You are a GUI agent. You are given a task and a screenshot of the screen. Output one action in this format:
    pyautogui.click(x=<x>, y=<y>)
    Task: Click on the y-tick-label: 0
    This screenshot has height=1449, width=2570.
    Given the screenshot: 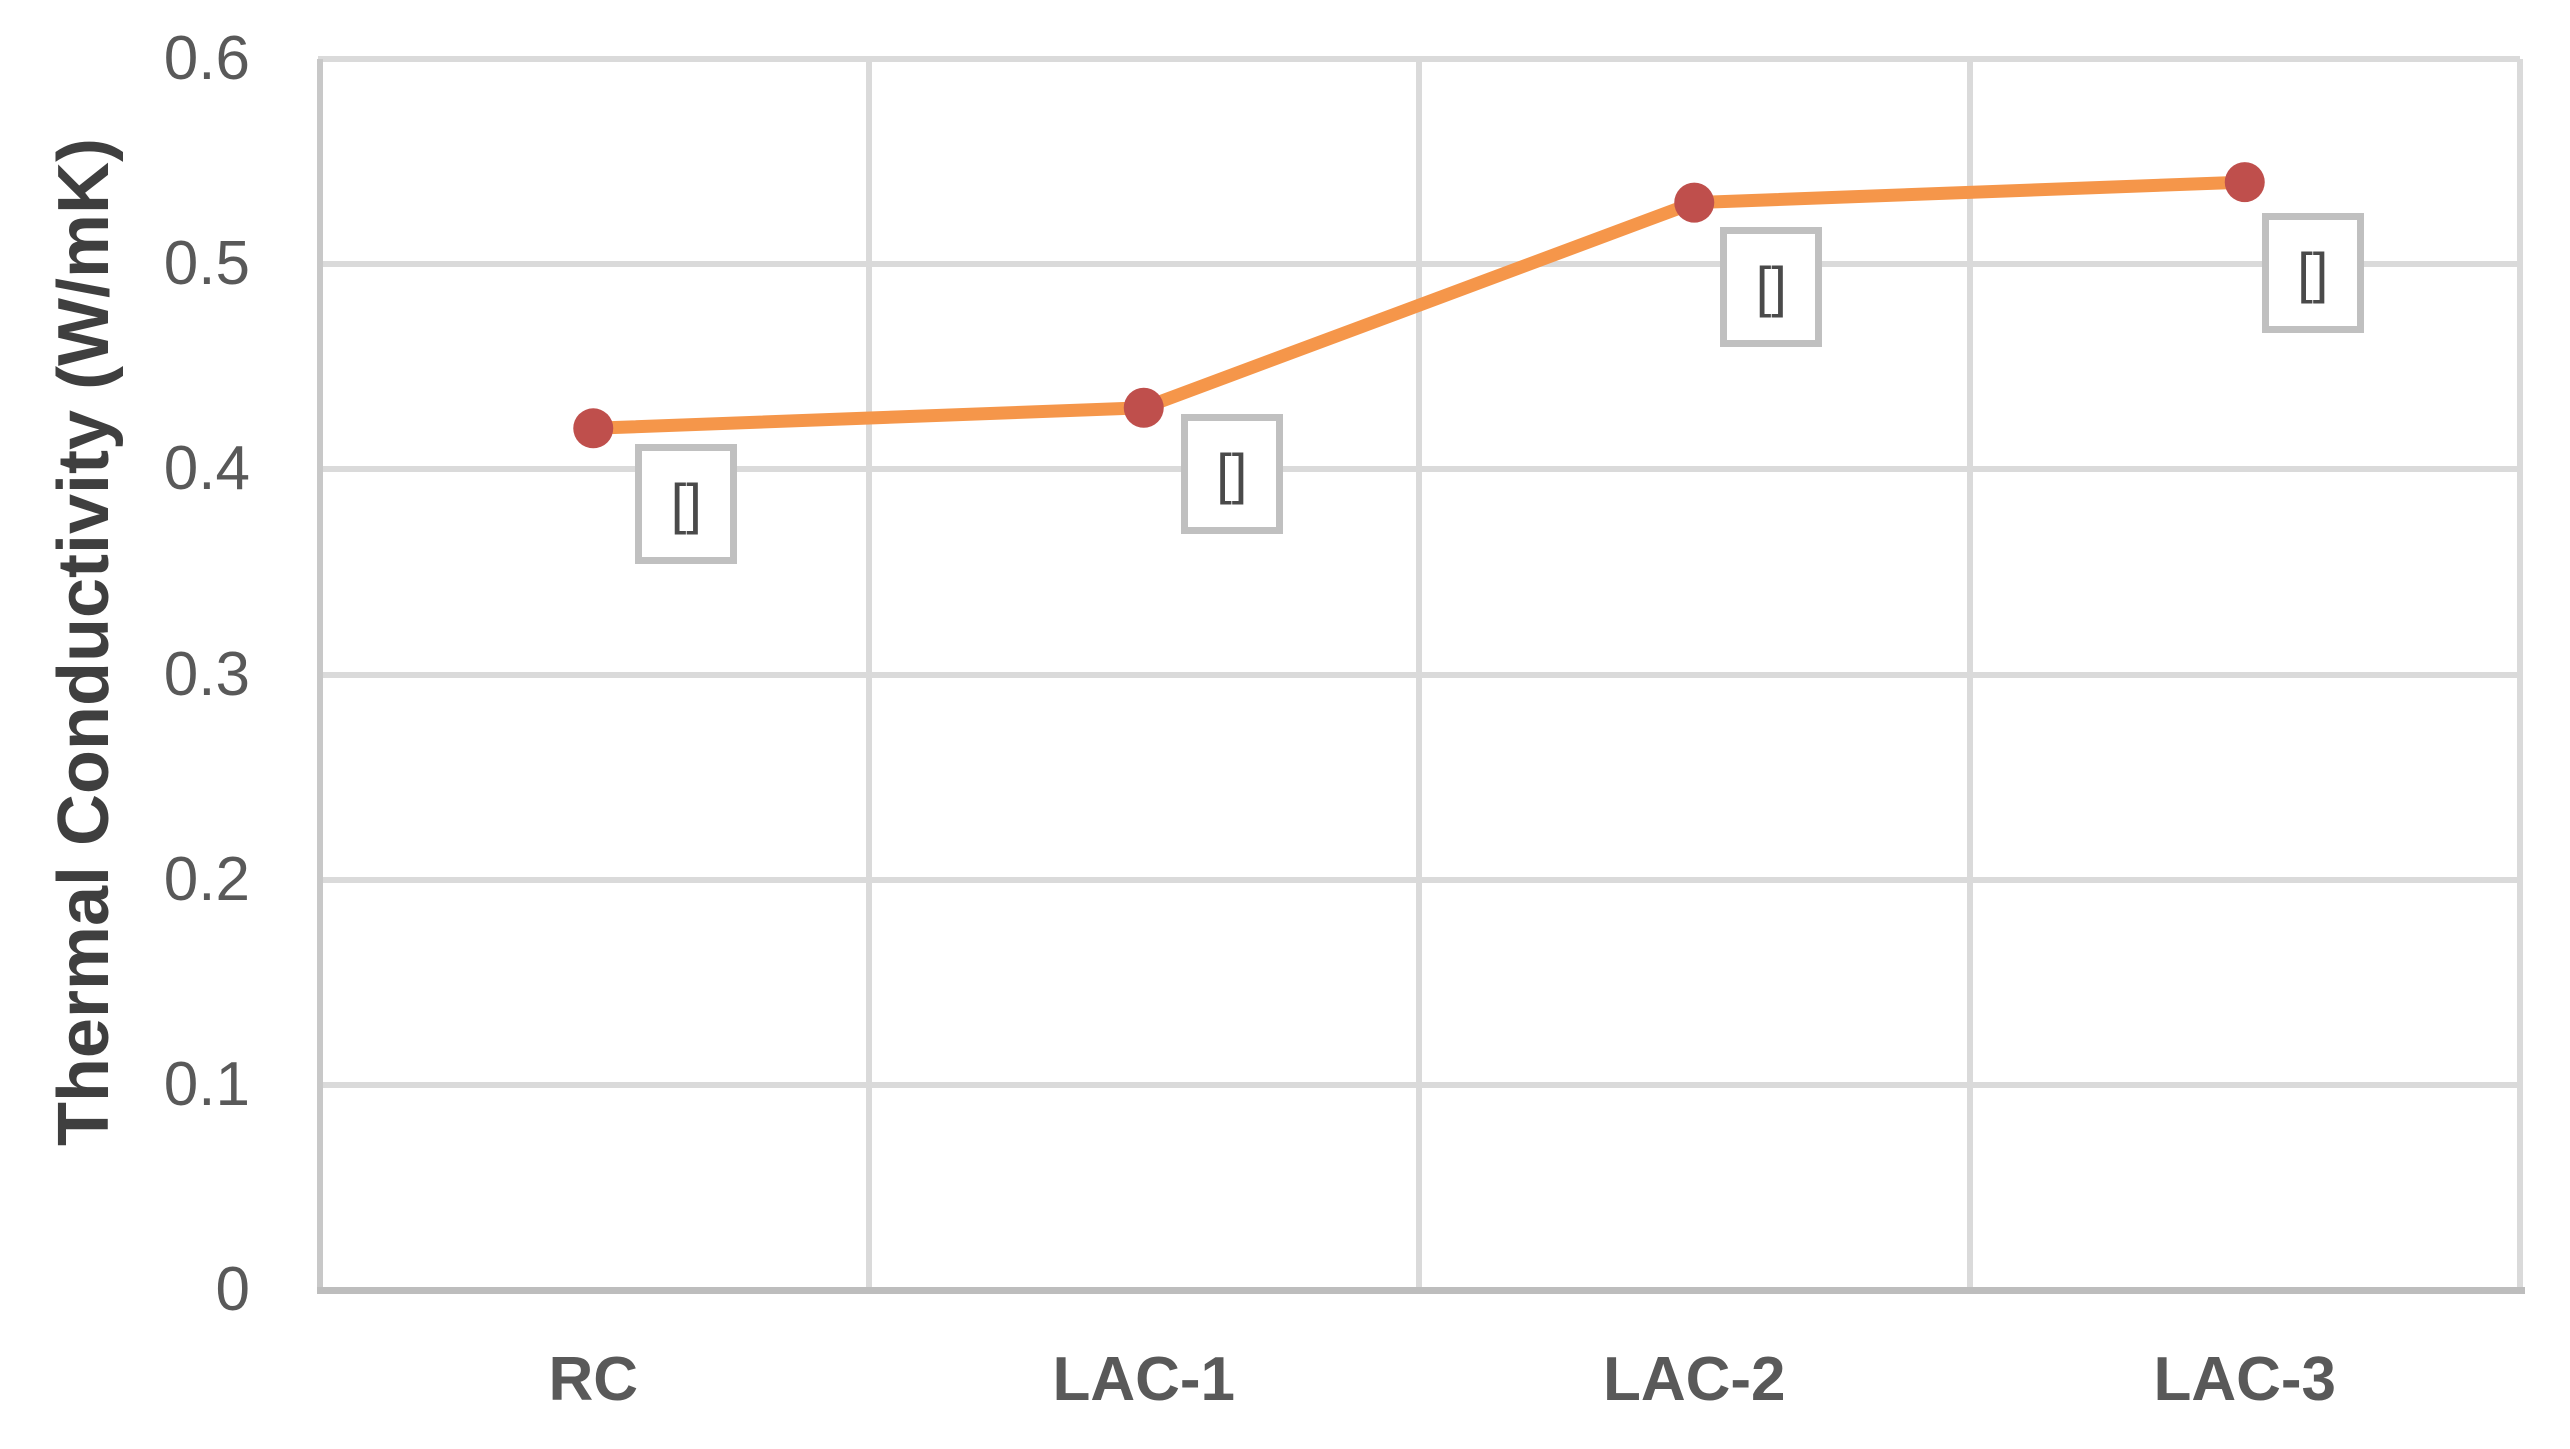 What is the action you would take?
    pyautogui.click(x=232, y=1289)
    